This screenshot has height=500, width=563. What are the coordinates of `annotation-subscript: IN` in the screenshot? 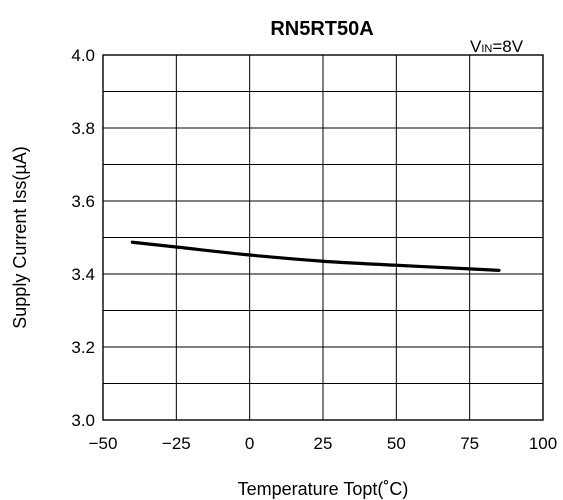 It's located at (486, 49).